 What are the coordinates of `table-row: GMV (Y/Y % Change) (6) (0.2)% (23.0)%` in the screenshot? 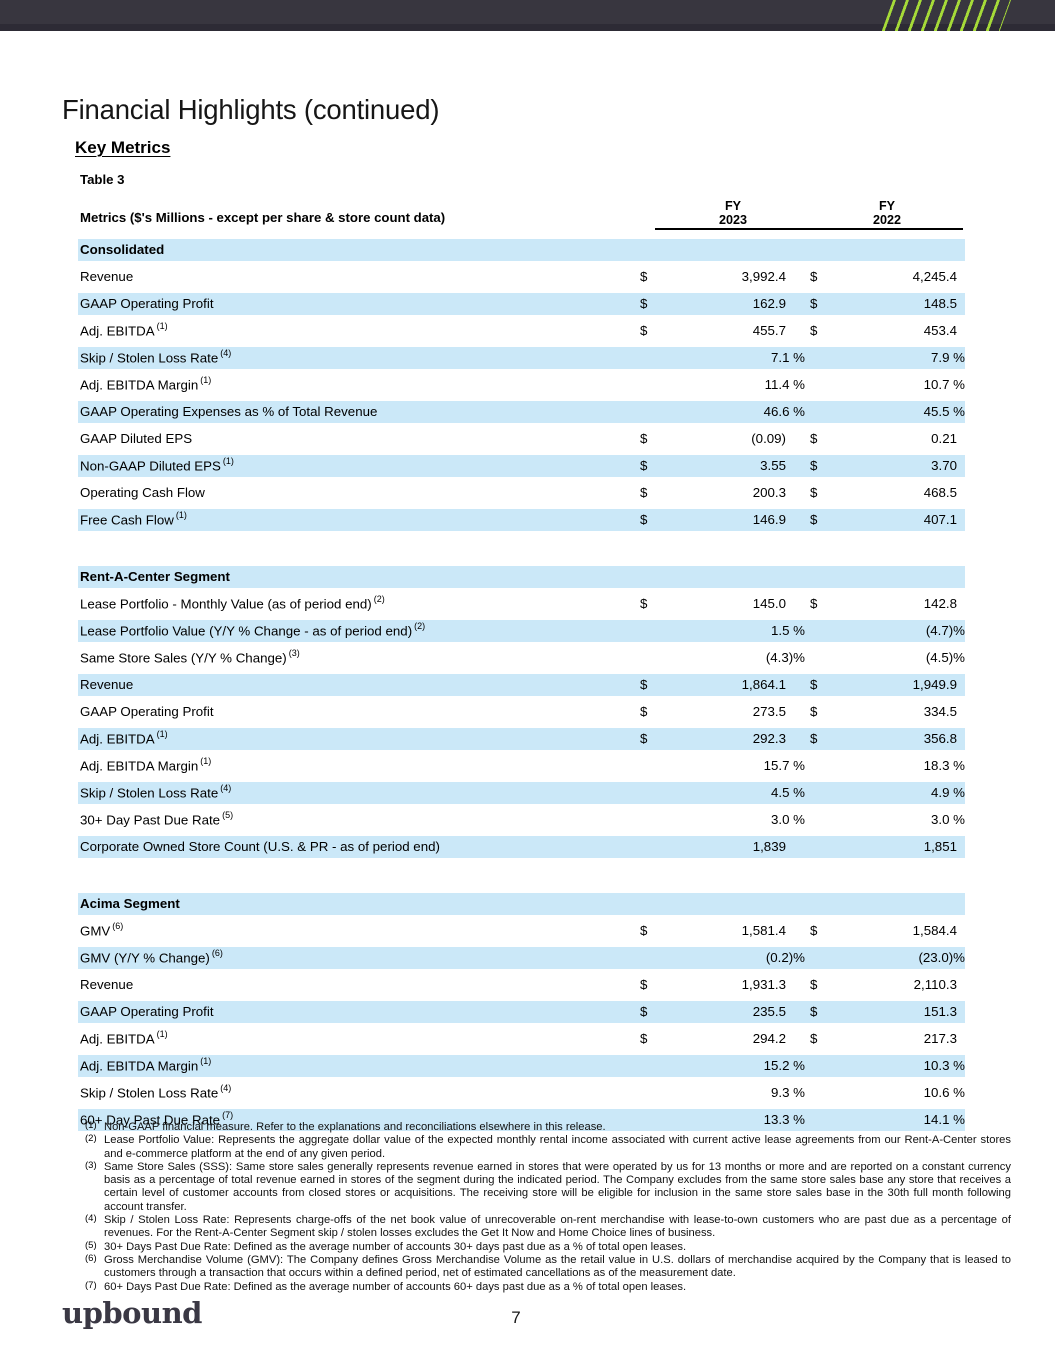 It's located at (521, 957).